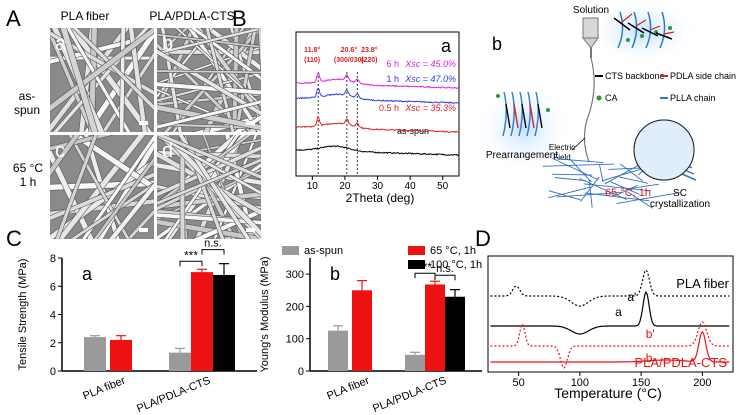  I want to click on sc-label-1: SC, so click(680, 193).